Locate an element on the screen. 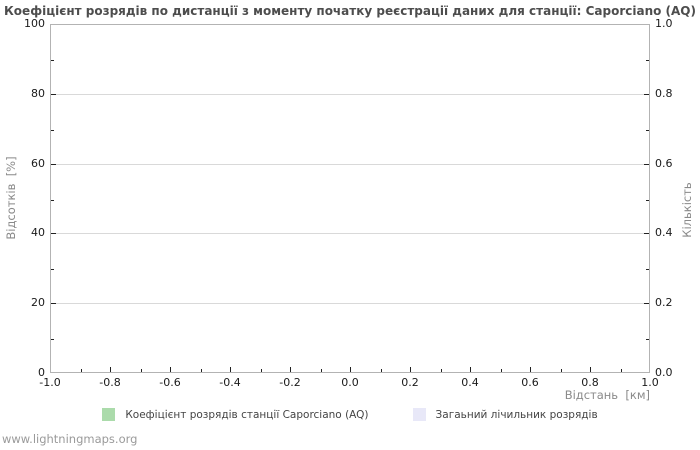 This screenshot has height=450, width=700. x-tick-label: -0.2 is located at coordinates (290, 382).